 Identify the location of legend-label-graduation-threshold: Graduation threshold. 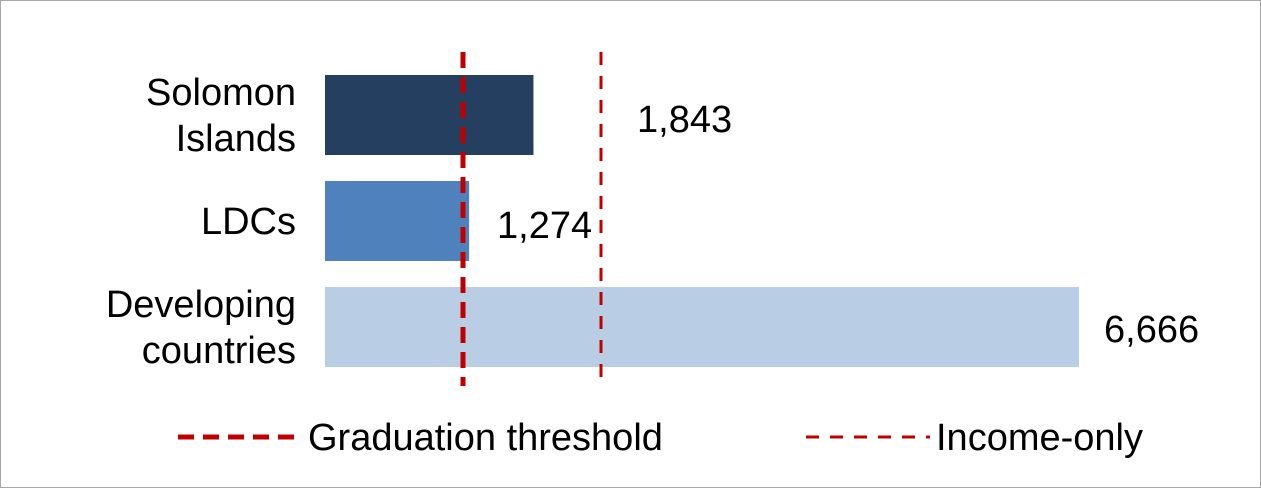
(485, 438).